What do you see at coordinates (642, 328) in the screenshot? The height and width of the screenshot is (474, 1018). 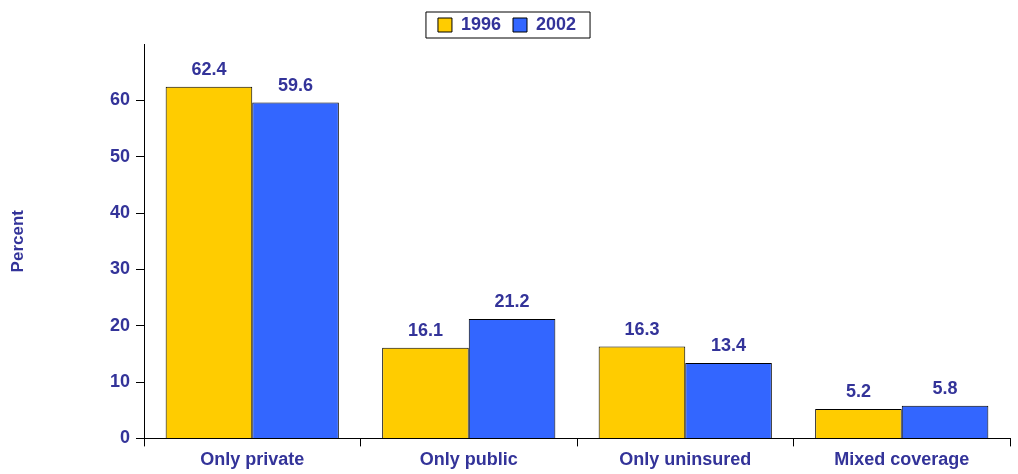 I see `data-label: 16.3` at bounding box center [642, 328].